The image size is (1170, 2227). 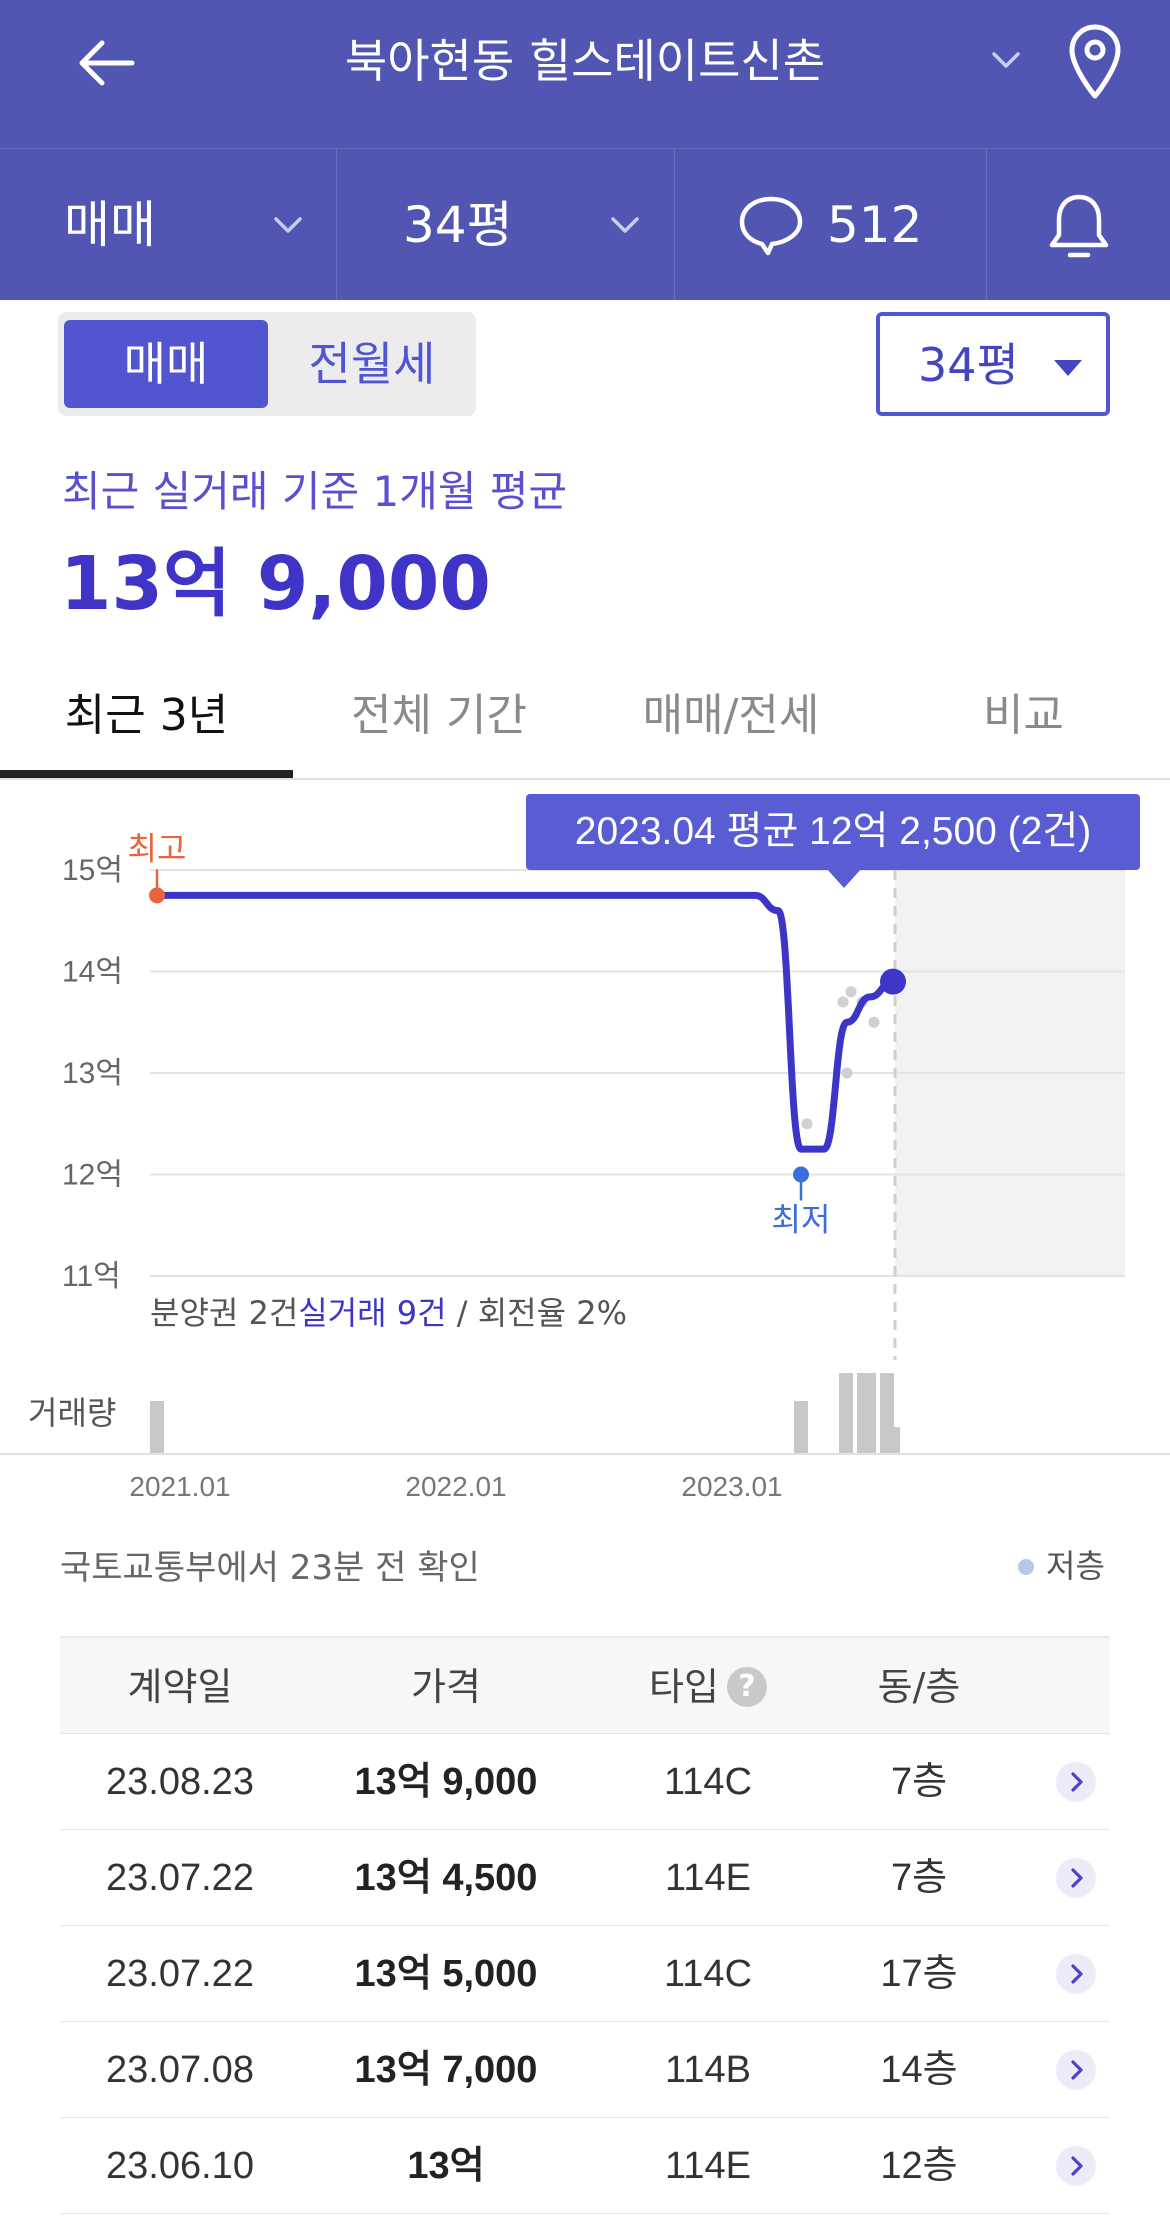 I want to click on latest-point, so click(x=893, y=981).